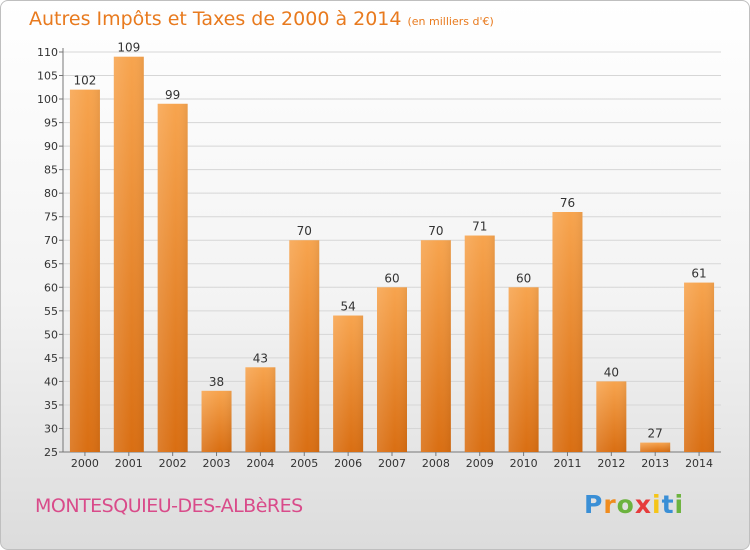 The width and height of the screenshot is (750, 550). I want to click on x-tick-label: 2010, so click(524, 463).